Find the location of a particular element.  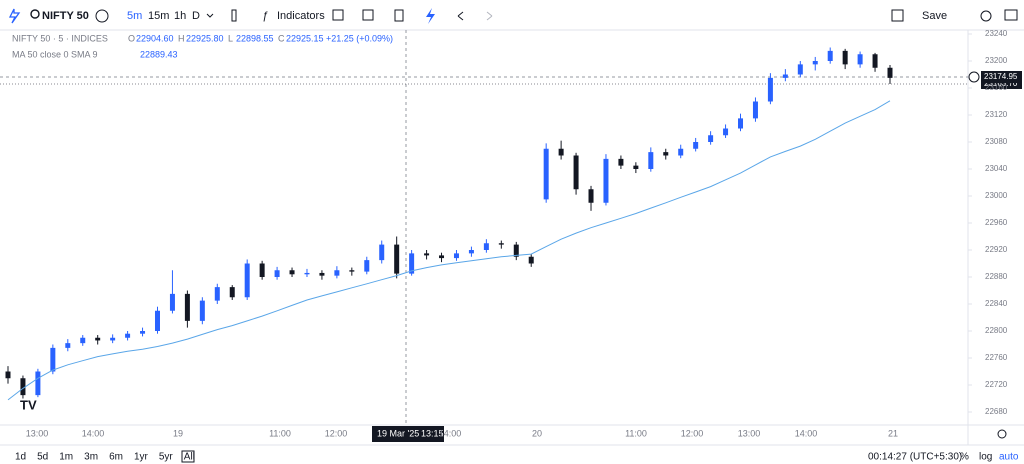

axis-settings-icon is located at coordinates (1002, 434).